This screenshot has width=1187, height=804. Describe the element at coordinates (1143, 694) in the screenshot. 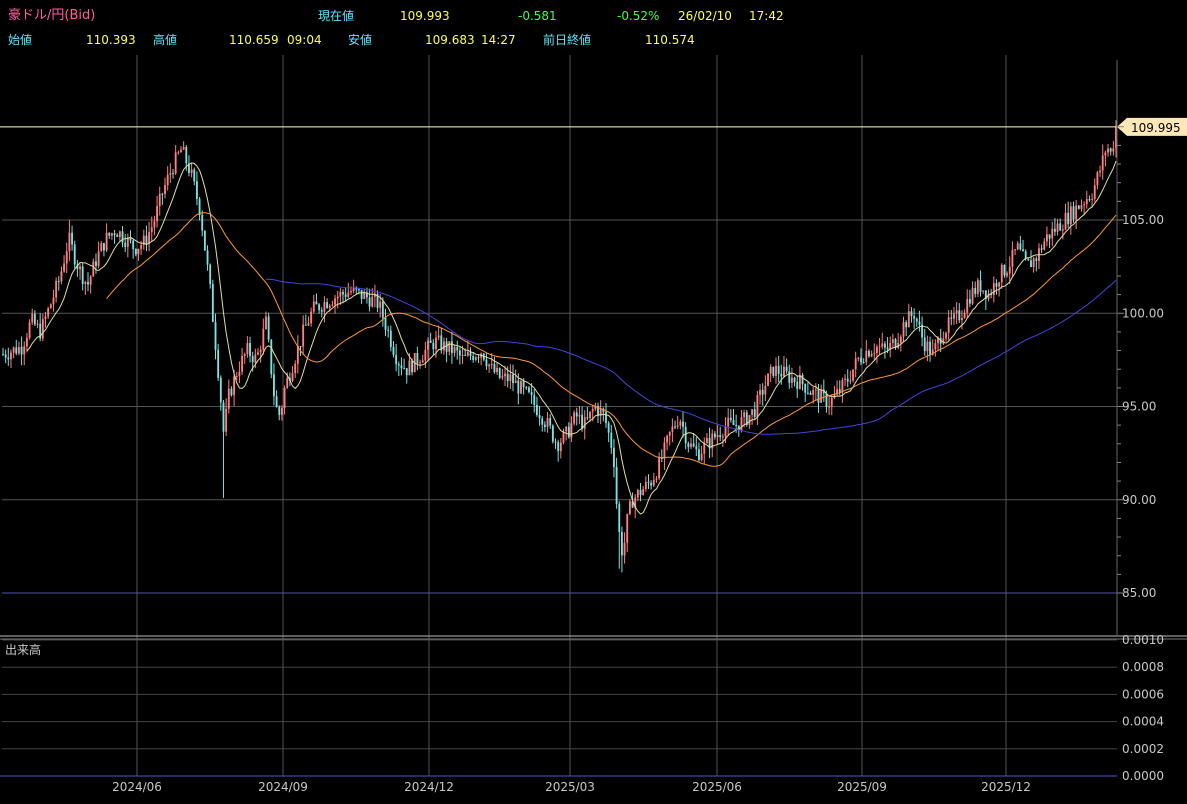

I see `volume-tick-label: 0.0006` at that location.